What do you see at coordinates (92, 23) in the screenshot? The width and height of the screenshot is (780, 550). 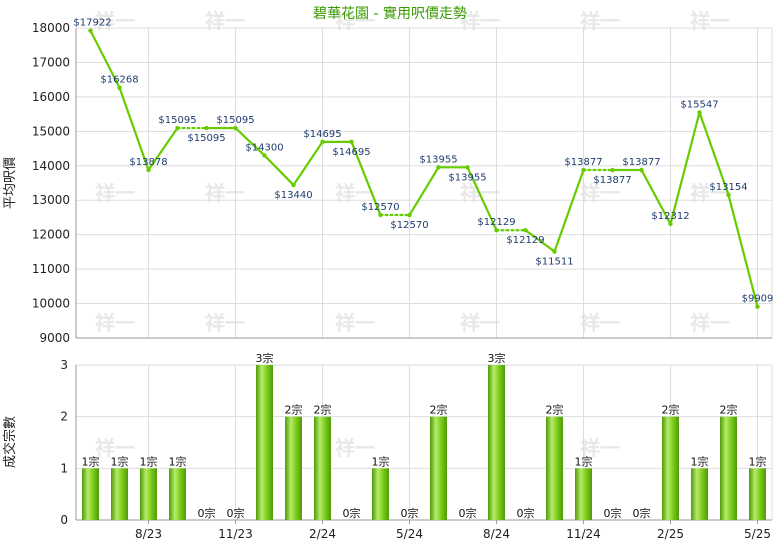 I see `point-label: $17922` at bounding box center [92, 23].